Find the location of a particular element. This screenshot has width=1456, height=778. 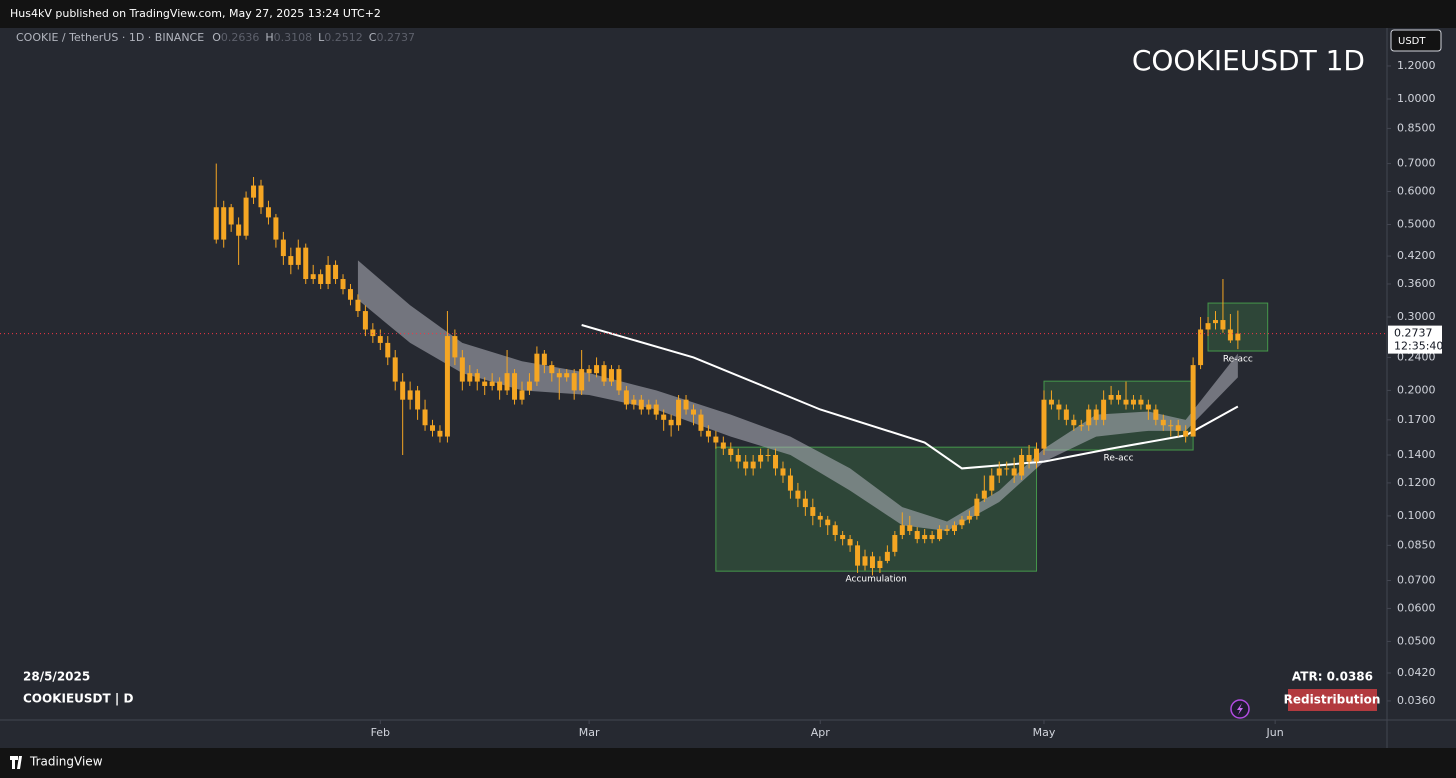

x-tick-label: Mar is located at coordinates (589, 732).